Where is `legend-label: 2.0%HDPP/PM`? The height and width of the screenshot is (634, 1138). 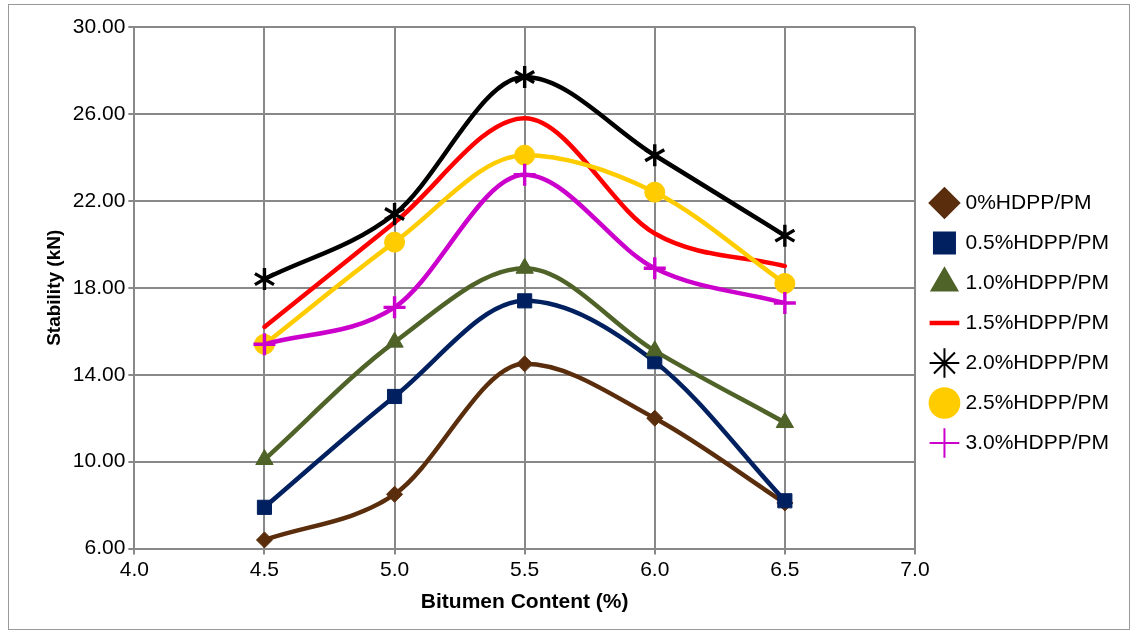
legend-label: 2.0%HDPP/PM is located at coordinates (1037, 361).